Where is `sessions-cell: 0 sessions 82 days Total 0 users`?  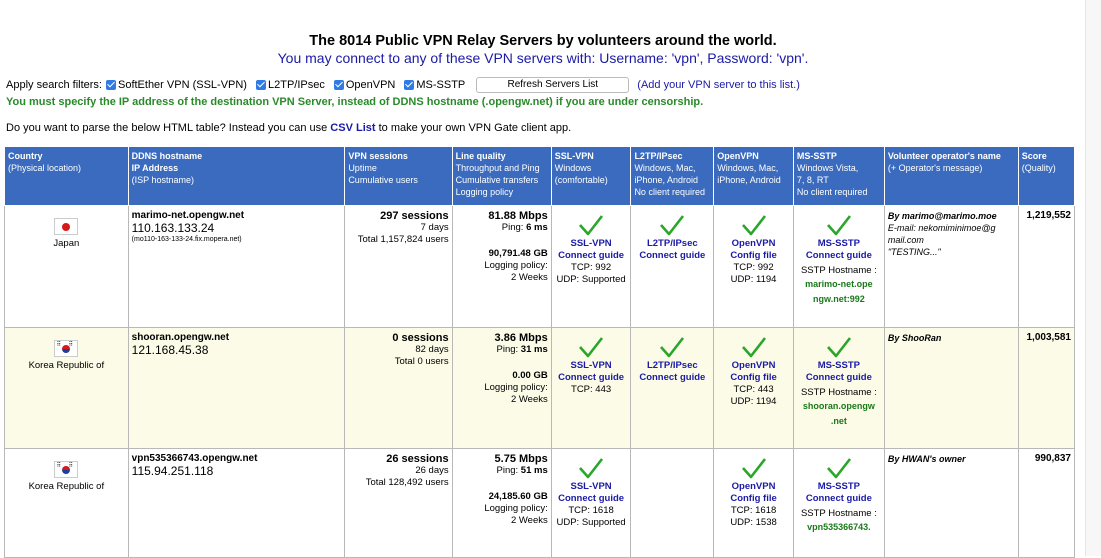
sessions-cell: 0 sessions 82 days Total 0 users is located at coordinates (398, 388).